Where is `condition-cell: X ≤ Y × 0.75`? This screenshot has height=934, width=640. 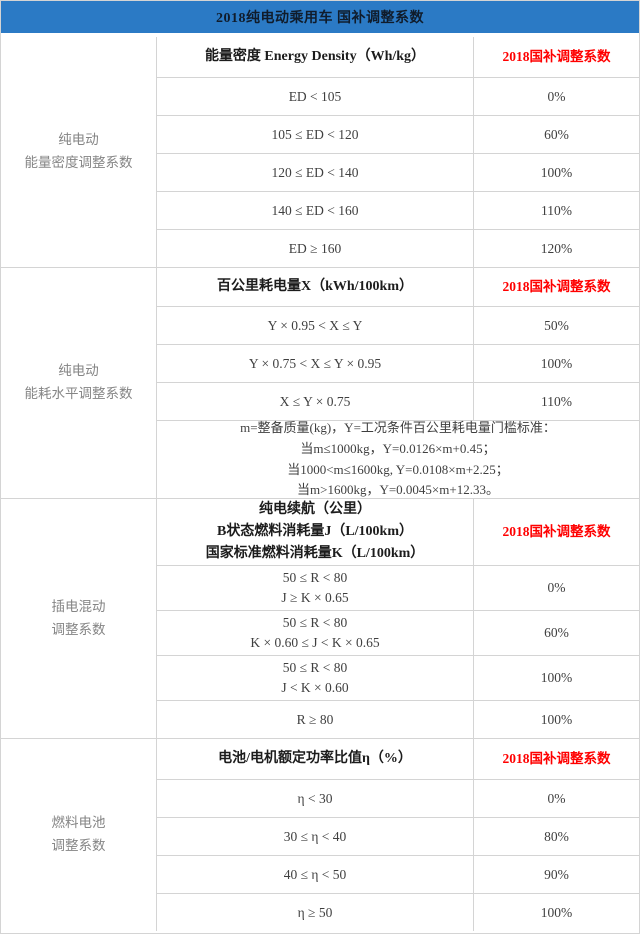 condition-cell: X ≤ Y × 0.75 is located at coordinates (315, 401).